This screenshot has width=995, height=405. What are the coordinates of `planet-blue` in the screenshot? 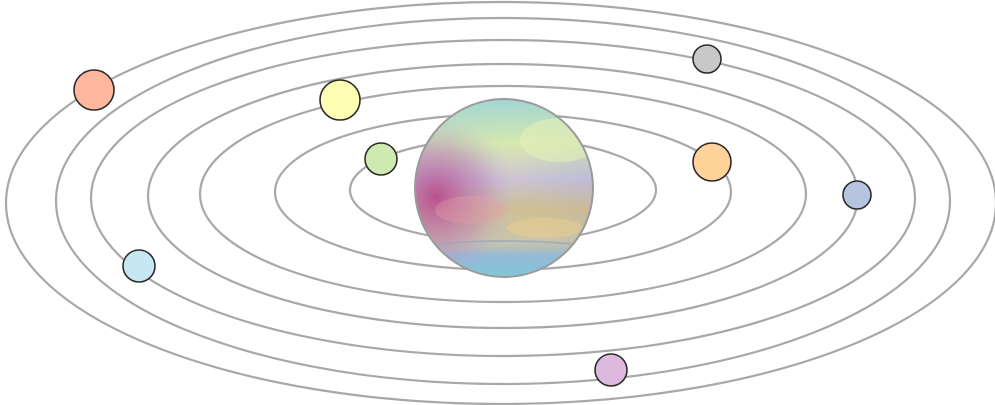 It's located at (857, 195).